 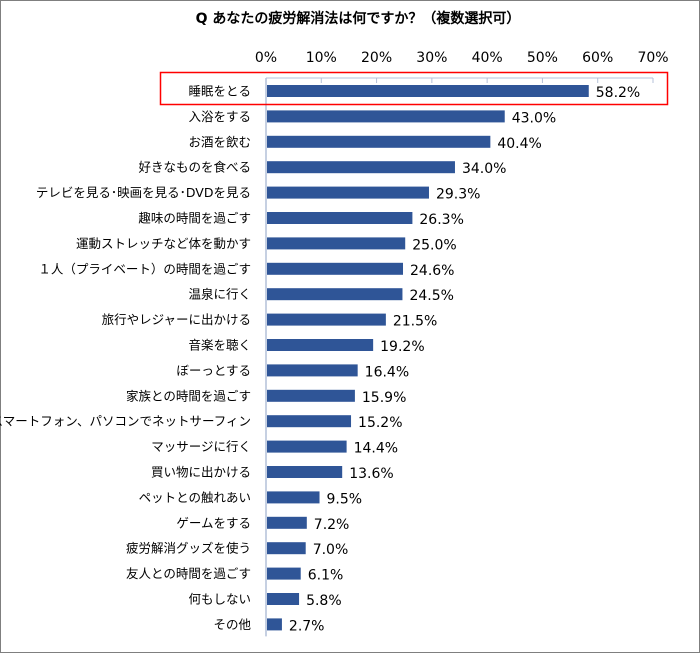 I want to click on category-label: 疲労解消グッズを使う, so click(x=188, y=548).